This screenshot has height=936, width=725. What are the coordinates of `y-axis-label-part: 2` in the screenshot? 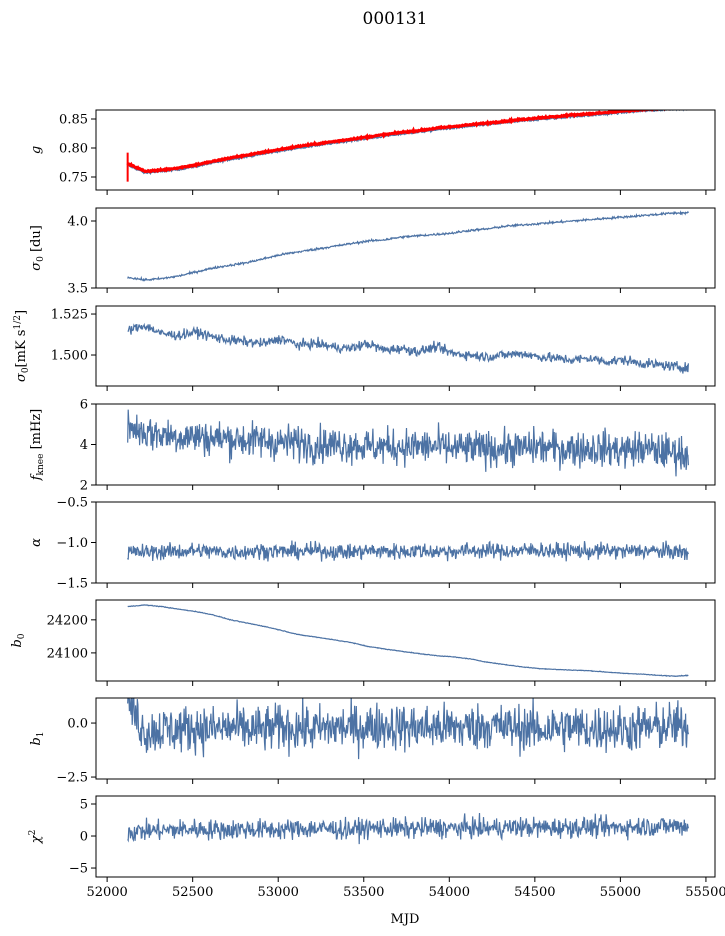 It's located at (33, 833).